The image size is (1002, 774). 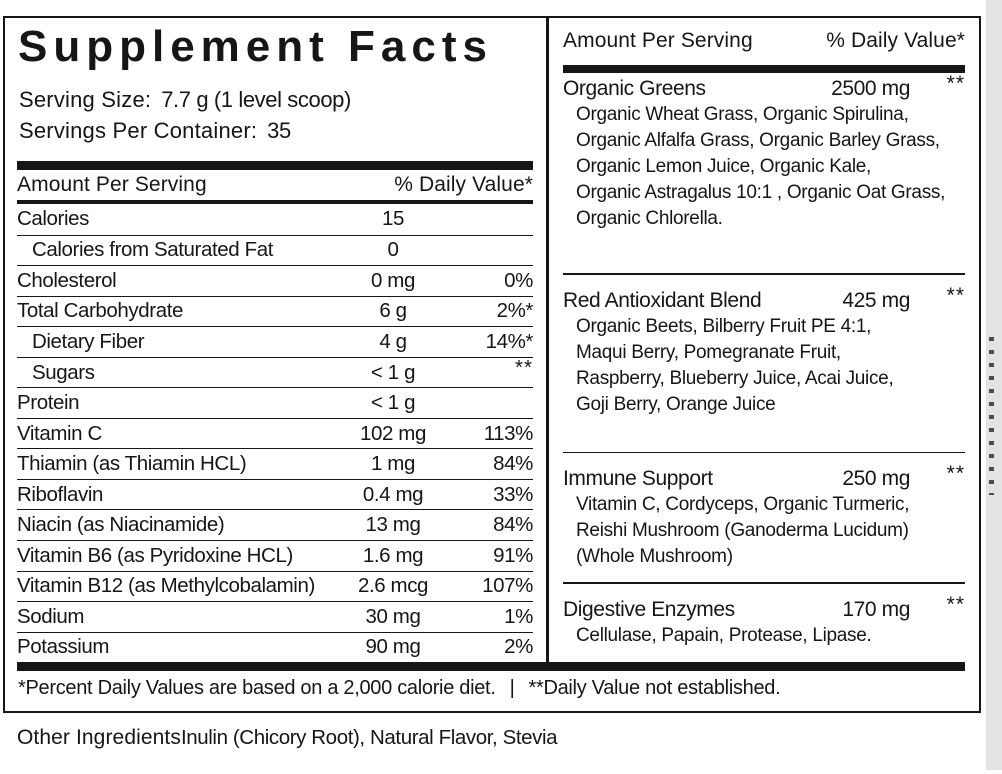 What do you see at coordinates (275, 371) in the screenshot?
I see `table-row: Sugars < 1 g **` at bounding box center [275, 371].